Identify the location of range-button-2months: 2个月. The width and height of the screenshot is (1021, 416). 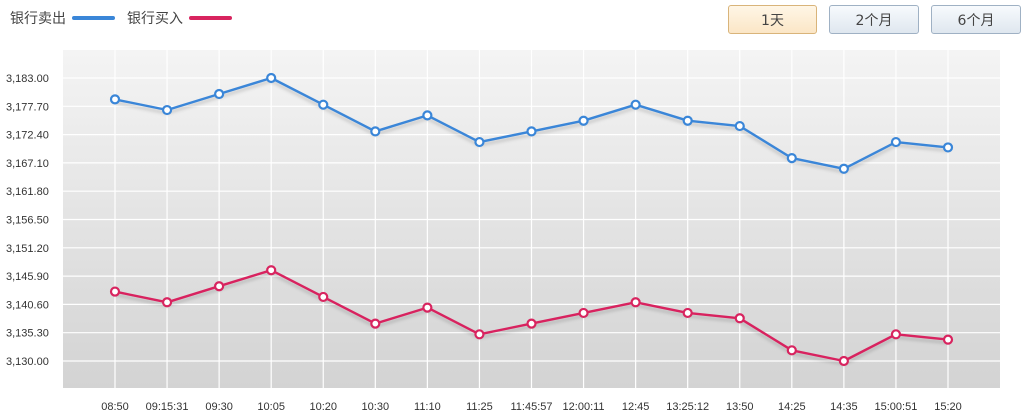
(874, 19).